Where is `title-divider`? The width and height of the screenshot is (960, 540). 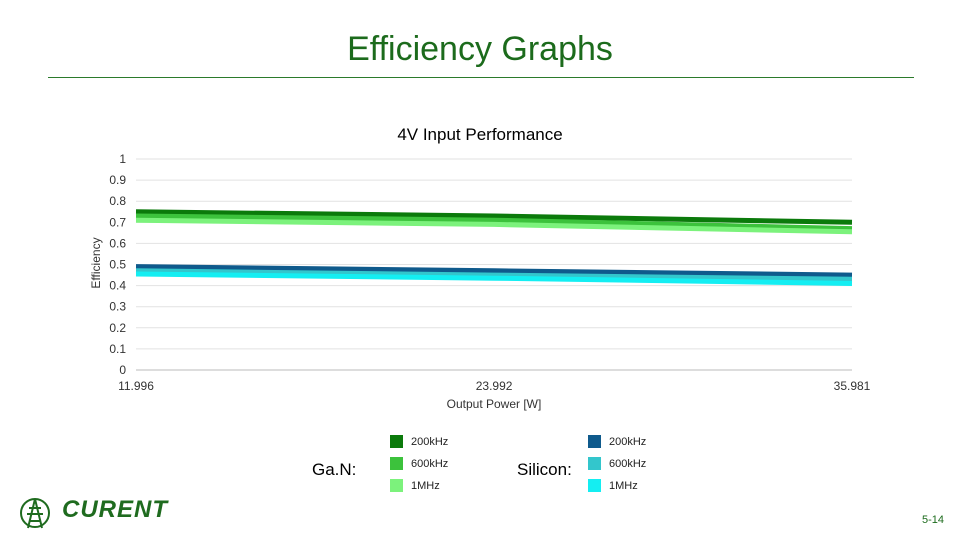
title-divider is located at coordinates (481, 77).